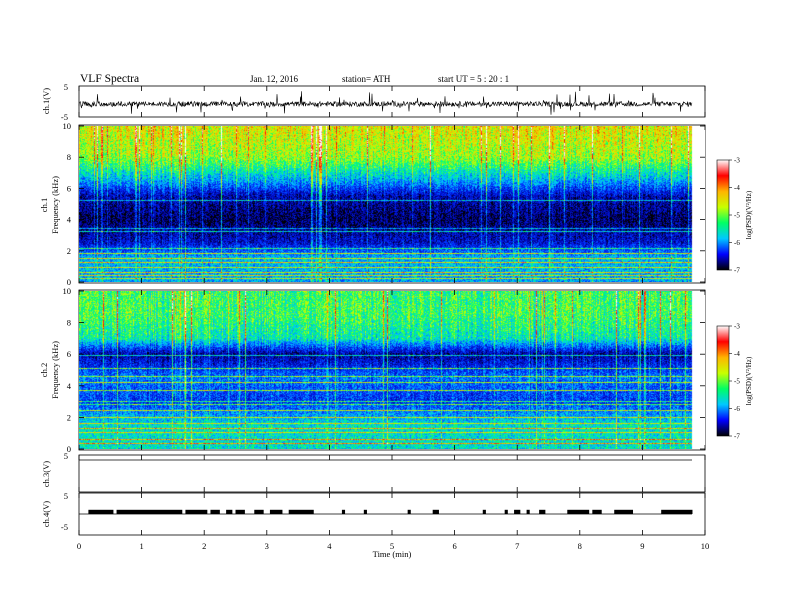 The image size is (792, 612). What do you see at coordinates (392, 554) in the screenshot?
I see `x-axis-label: Time (min)` at bounding box center [392, 554].